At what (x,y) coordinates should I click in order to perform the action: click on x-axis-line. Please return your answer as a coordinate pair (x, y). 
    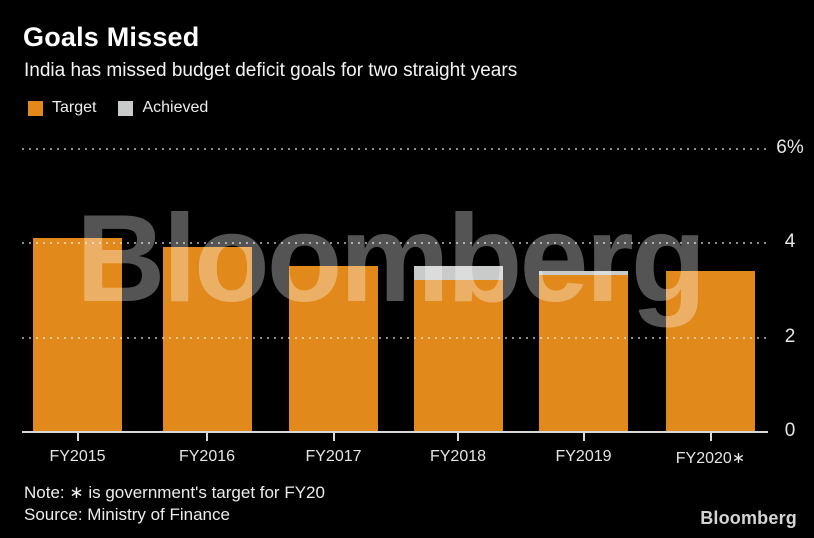
    Looking at the image, I should click on (395, 432).